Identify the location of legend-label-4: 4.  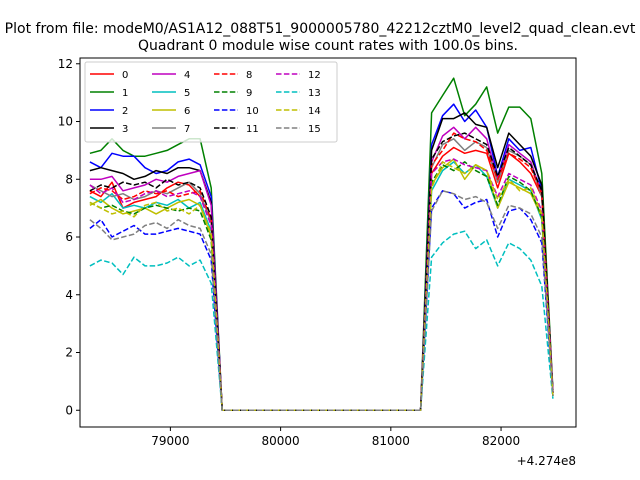
(187, 75).